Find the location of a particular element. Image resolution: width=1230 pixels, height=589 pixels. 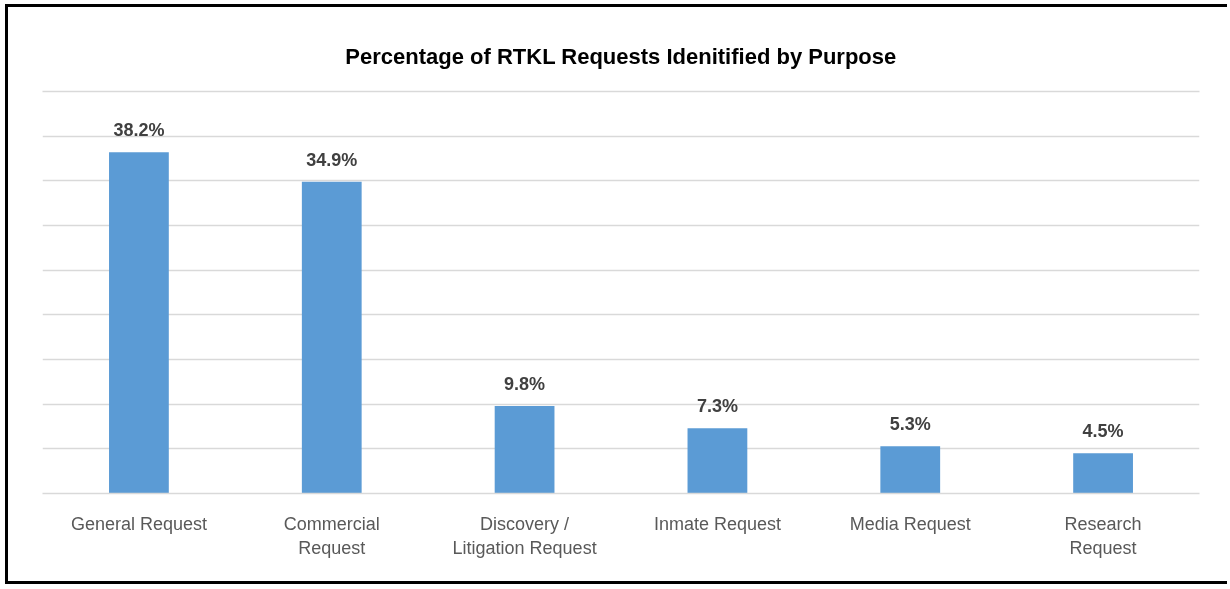

data-label: 34.9% is located at coordinates (332, 159).